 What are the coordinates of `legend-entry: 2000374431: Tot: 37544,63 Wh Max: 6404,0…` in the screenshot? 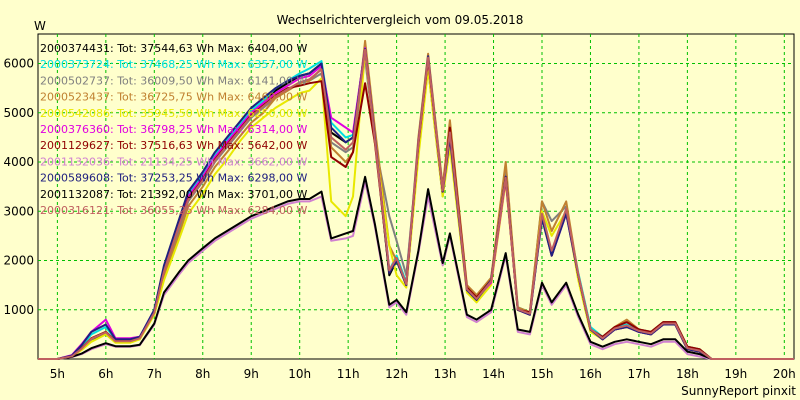 It's located at (174, 48).